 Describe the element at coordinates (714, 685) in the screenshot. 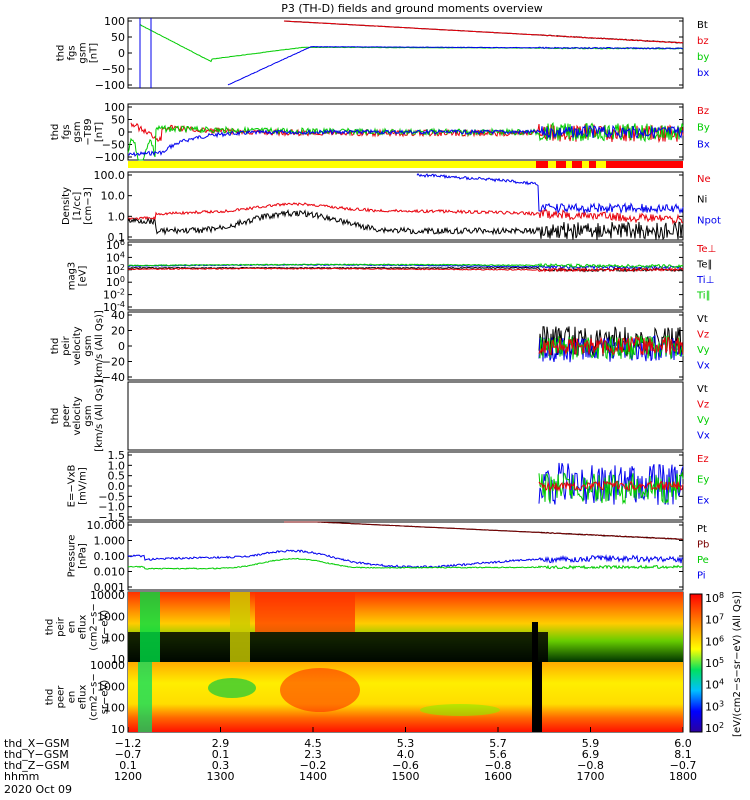

I see `colorbar-tick-label: 10⁴` at that location.